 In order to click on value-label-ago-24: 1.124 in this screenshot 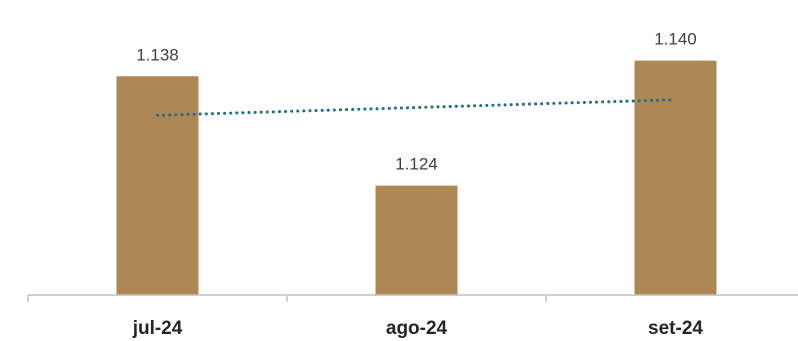, I will do `click(416, 164)`.